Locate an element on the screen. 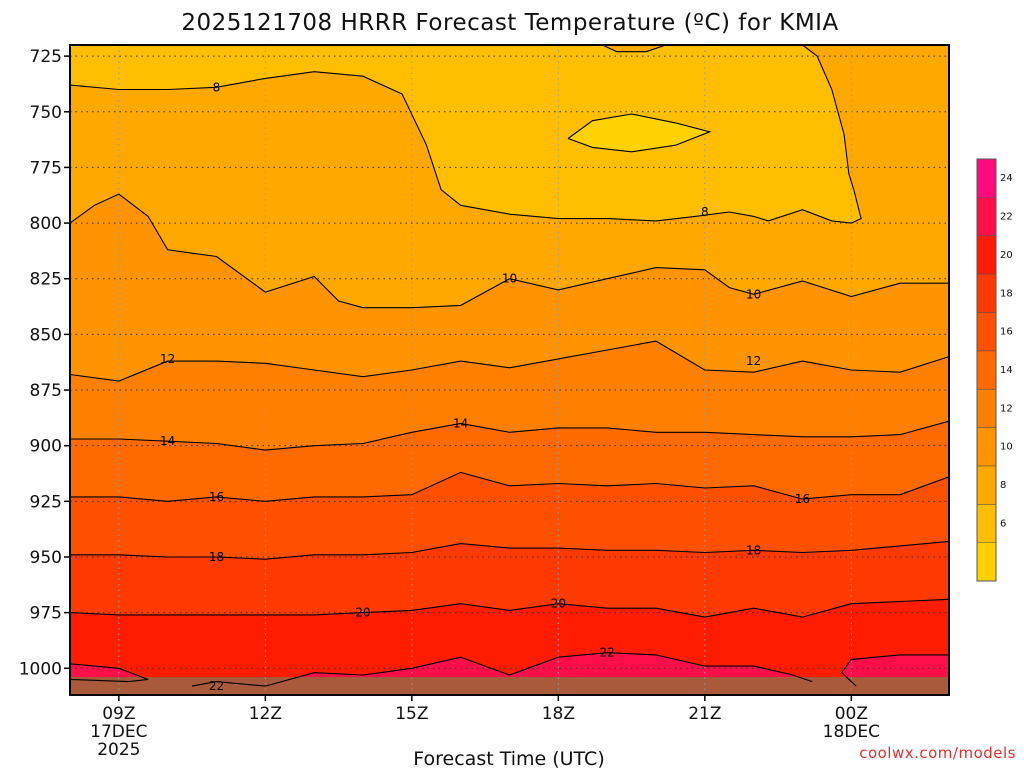 This screenshot has height=768, width=1024. y-tick-label-1000: 1000 is located at coordinates (40, 669).